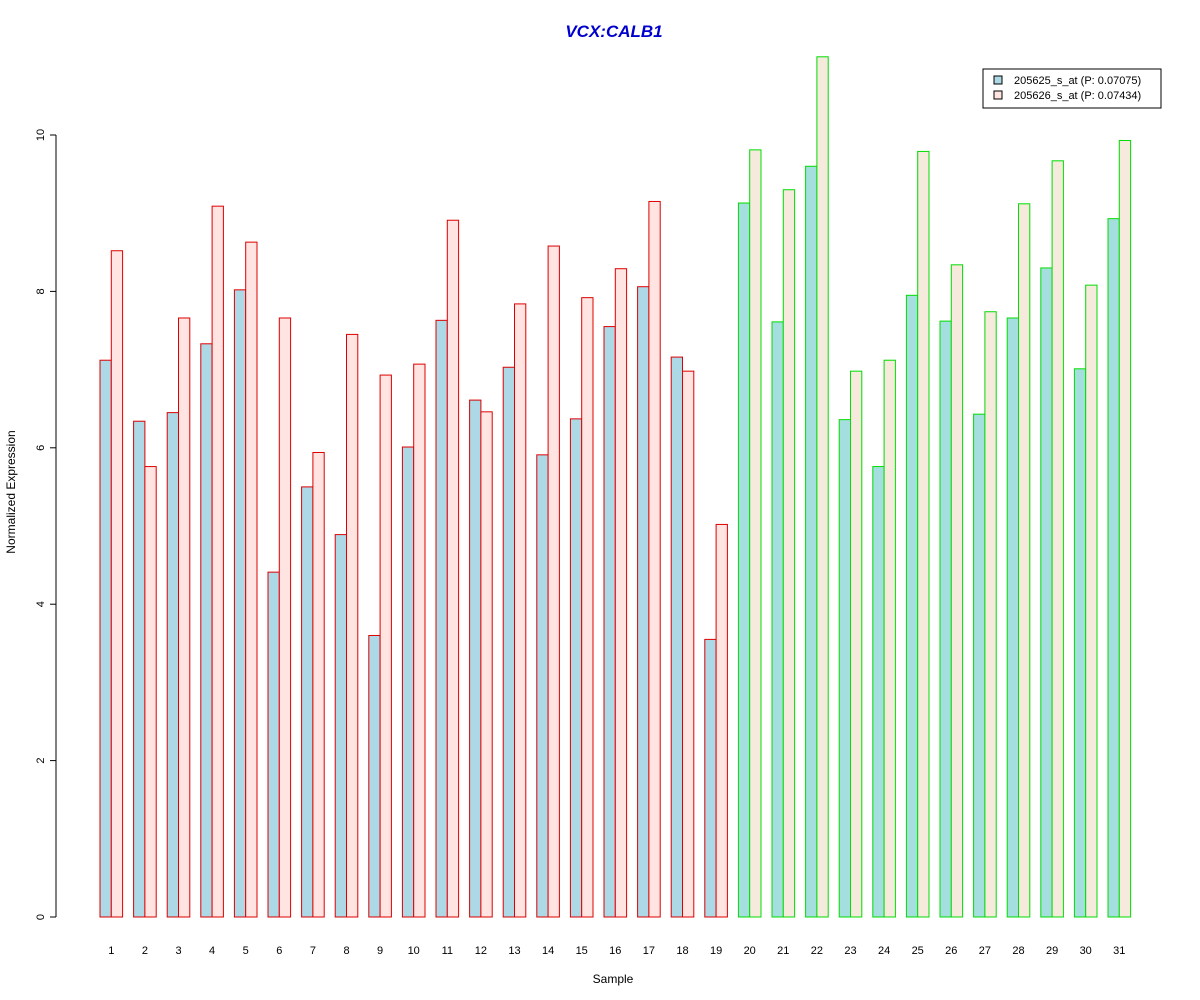  I want to click on x-tick-label: 27, so click(985, 951).